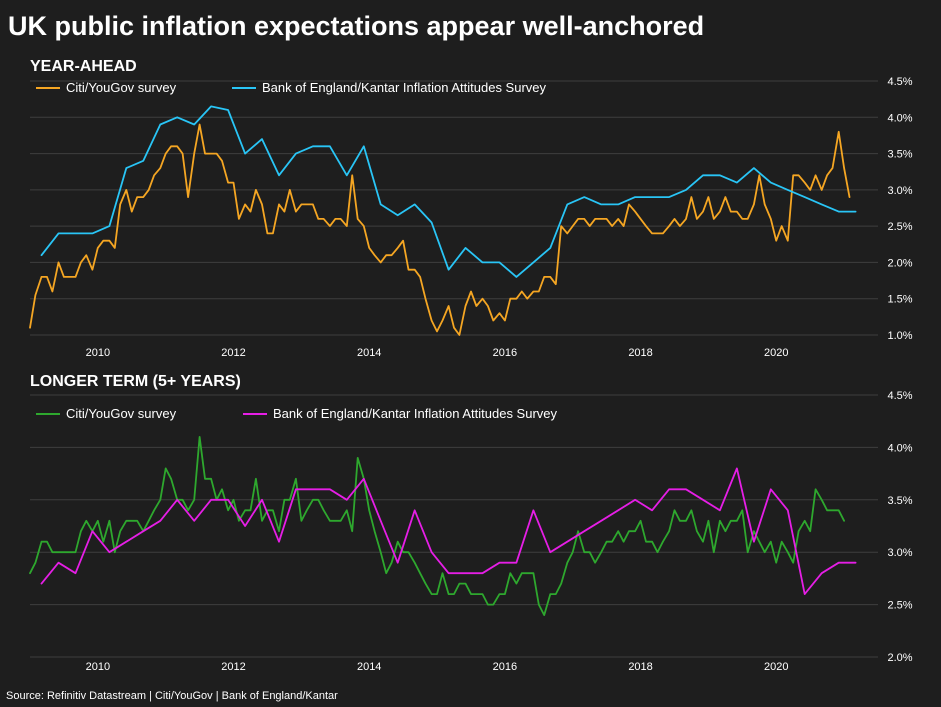  Describe the element at coordinates (899, 263) in the screenshot. I see `year-ahead-y-tick-label: 2.0%` at that location.